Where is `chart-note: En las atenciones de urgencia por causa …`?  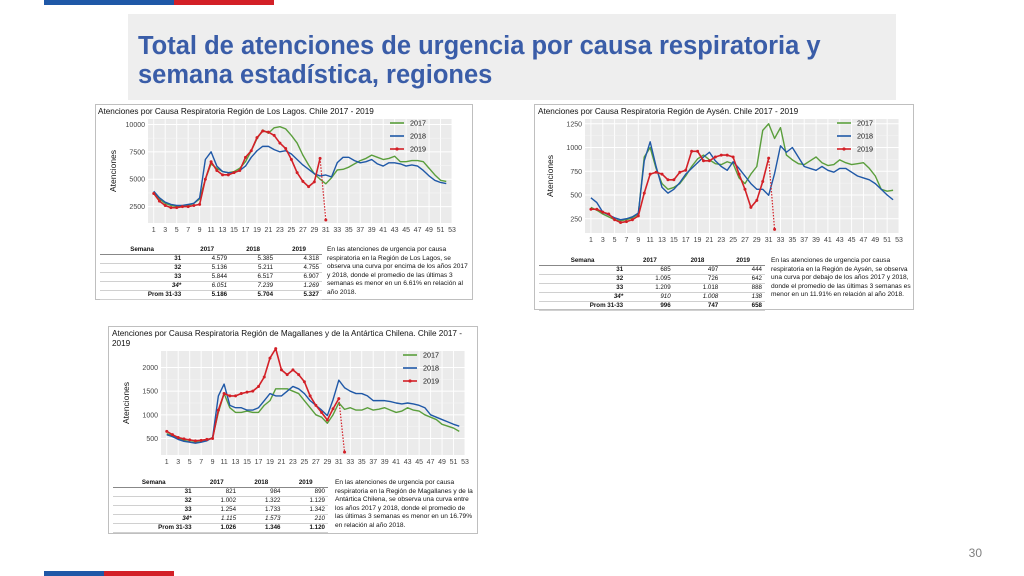
chart-note: En las atenciones de urgencia por causa … is located at coordinates (404, 504).